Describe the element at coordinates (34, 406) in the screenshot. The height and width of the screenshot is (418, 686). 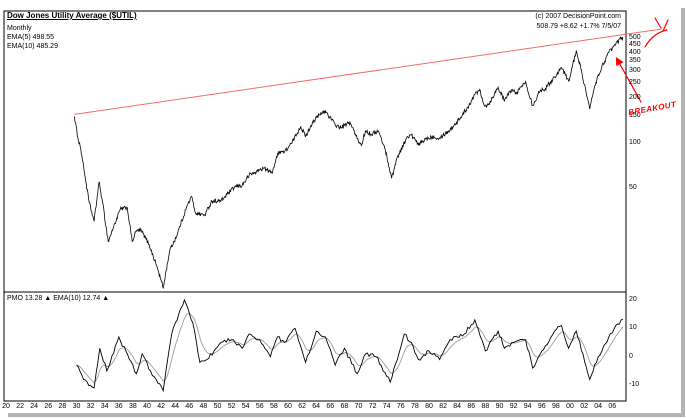
I see `x-axis-tick-label: 24` at that location.